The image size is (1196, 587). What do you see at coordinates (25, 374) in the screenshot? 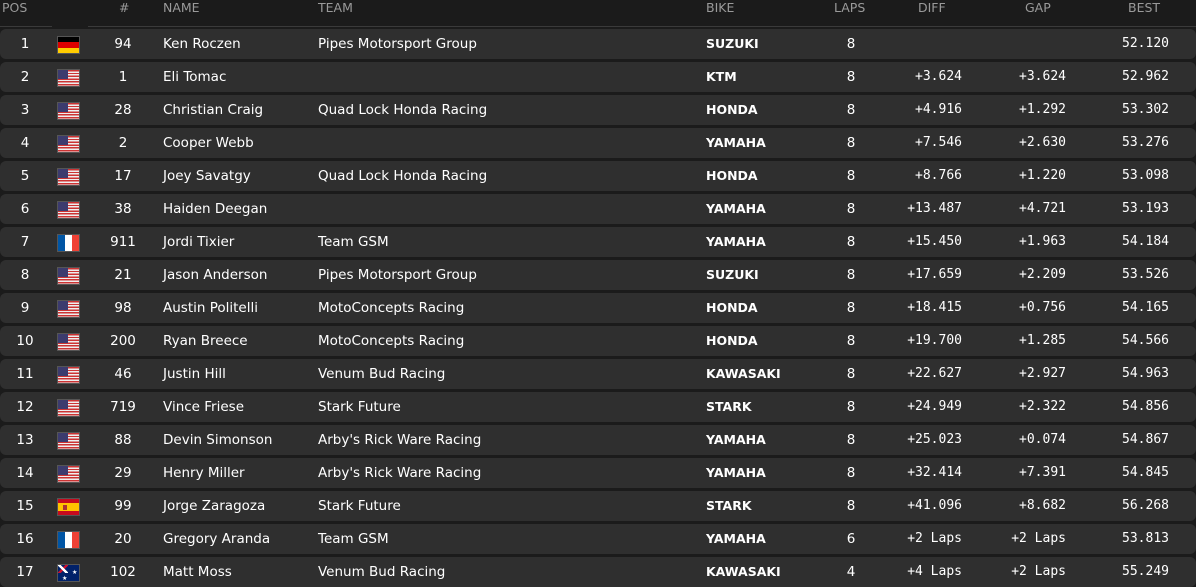
I see `cell-pos: 11` at bounding box center [25, 374].